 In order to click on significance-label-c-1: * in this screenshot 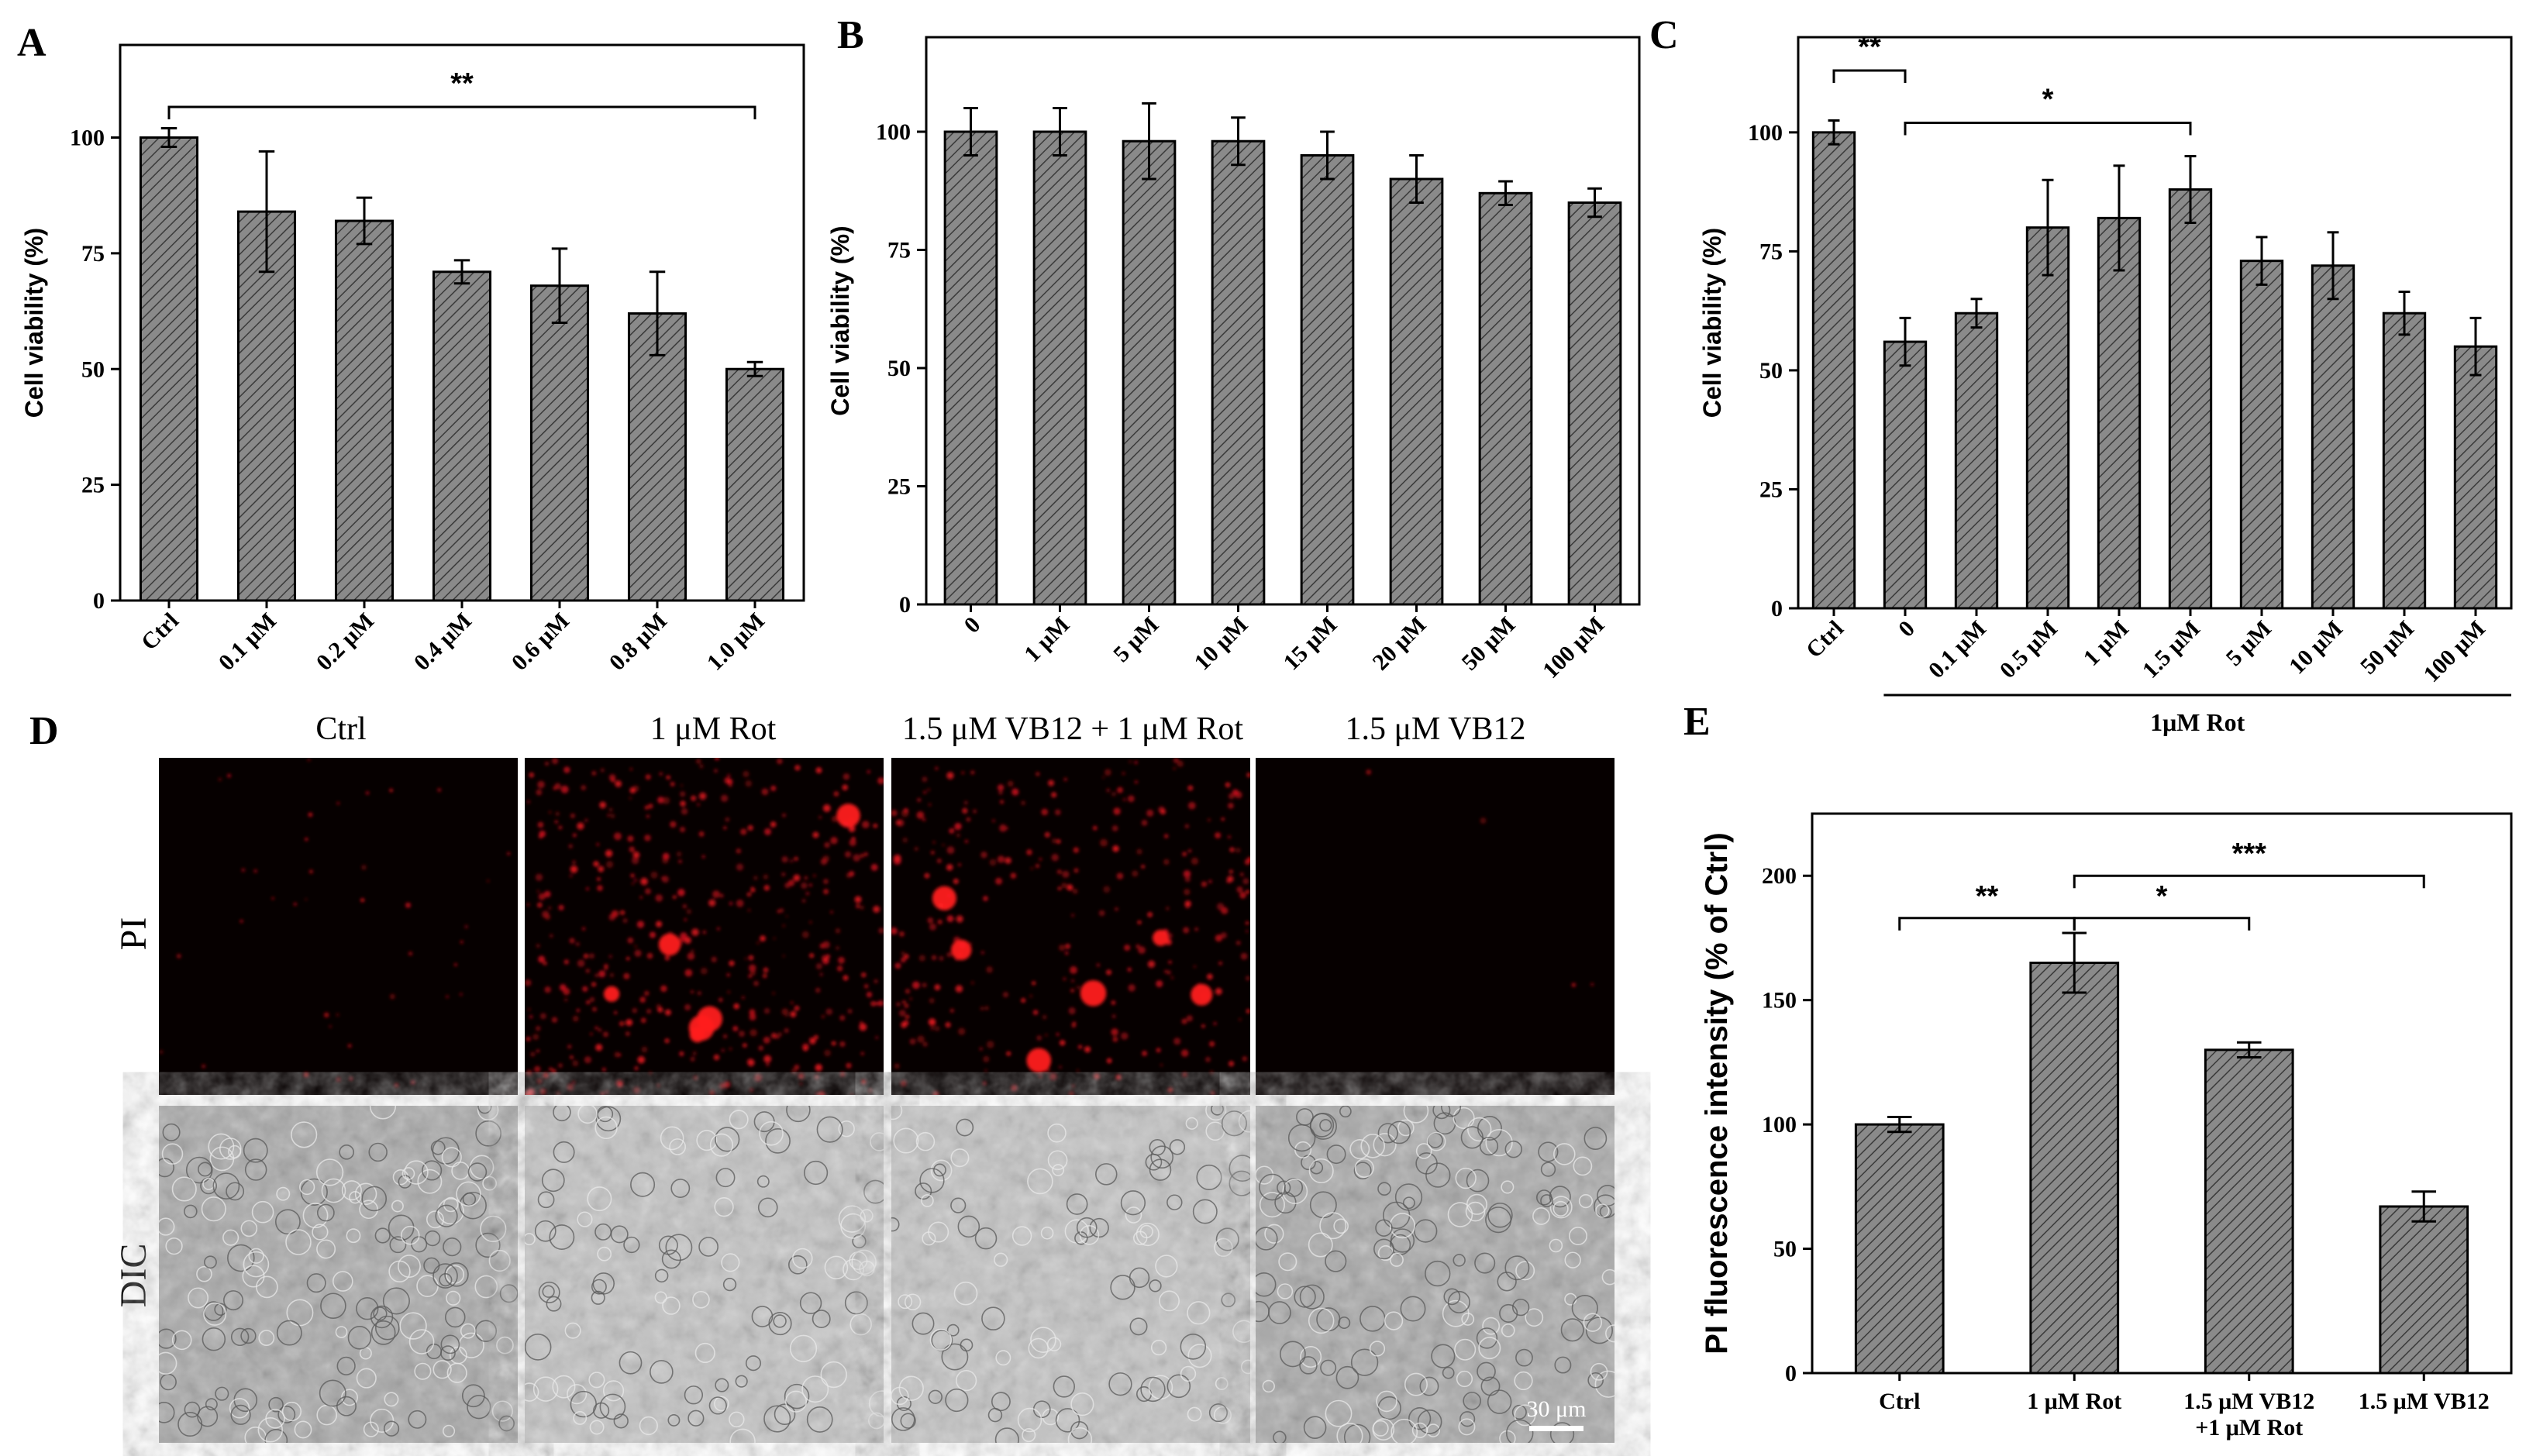, I will do `click(2048, 100)`.